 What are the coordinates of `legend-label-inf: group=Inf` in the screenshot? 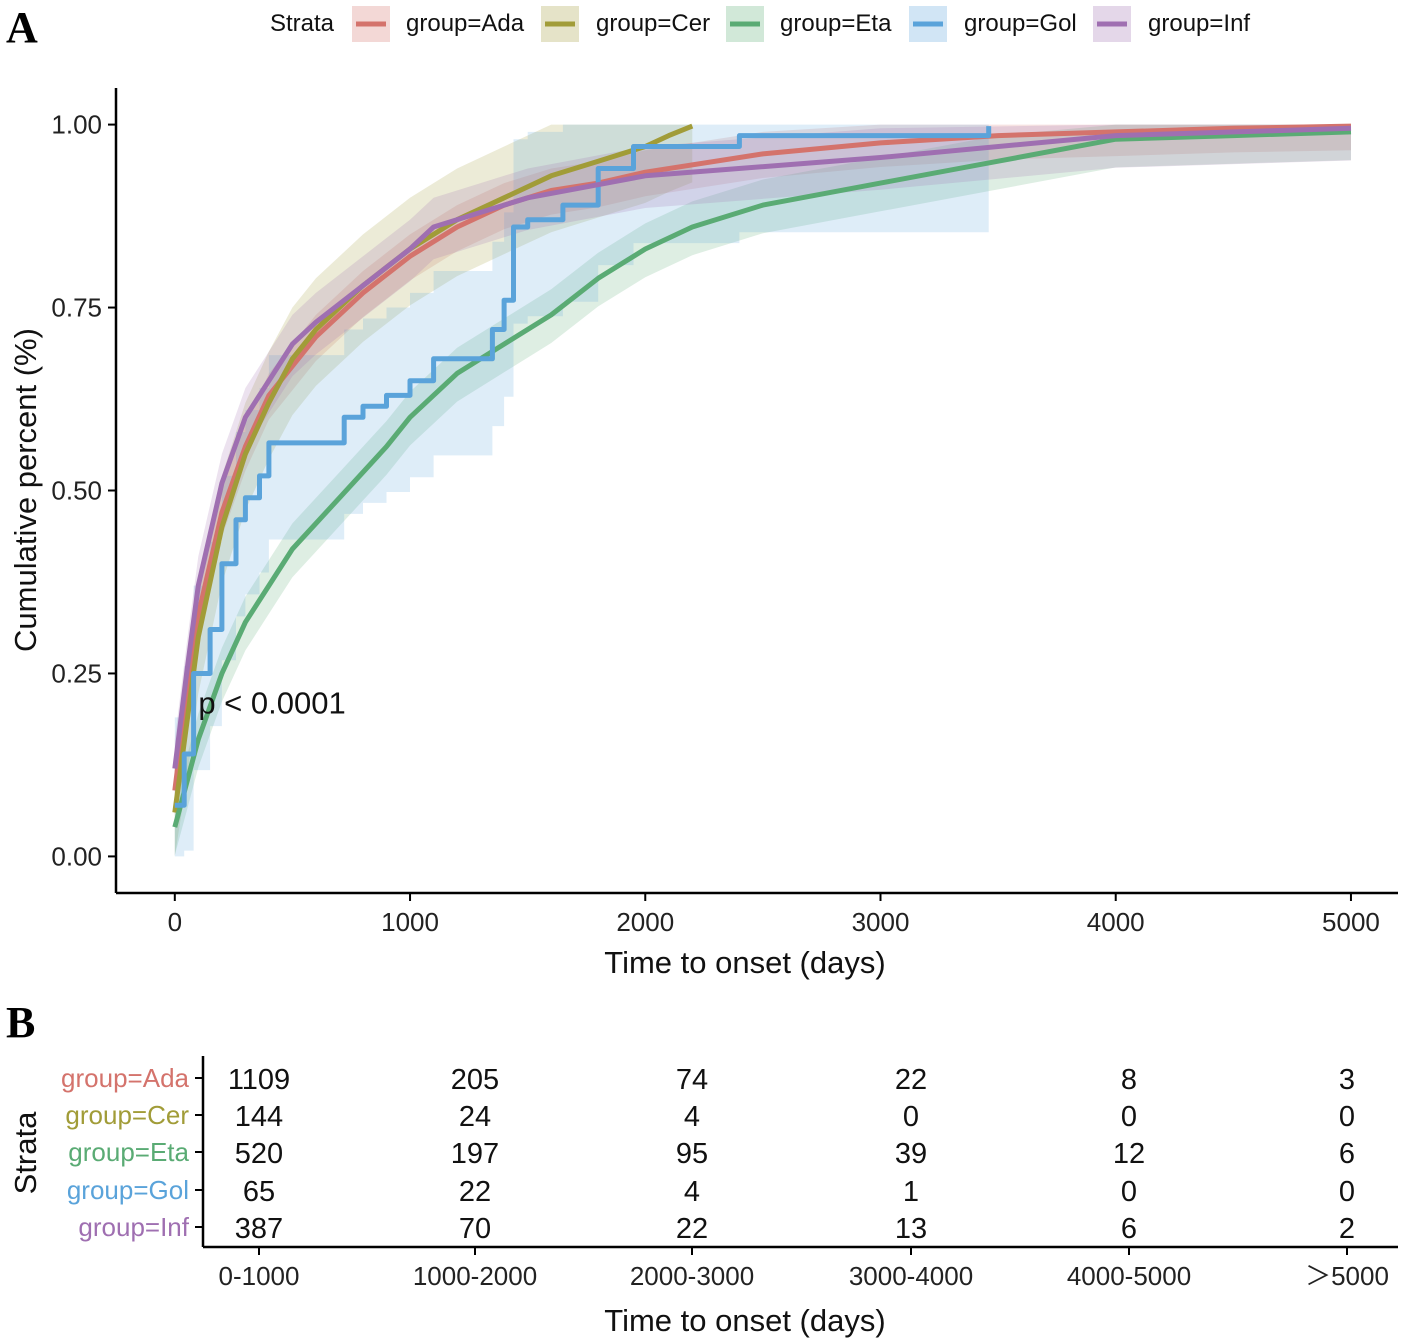 It's located at (1199, 23).